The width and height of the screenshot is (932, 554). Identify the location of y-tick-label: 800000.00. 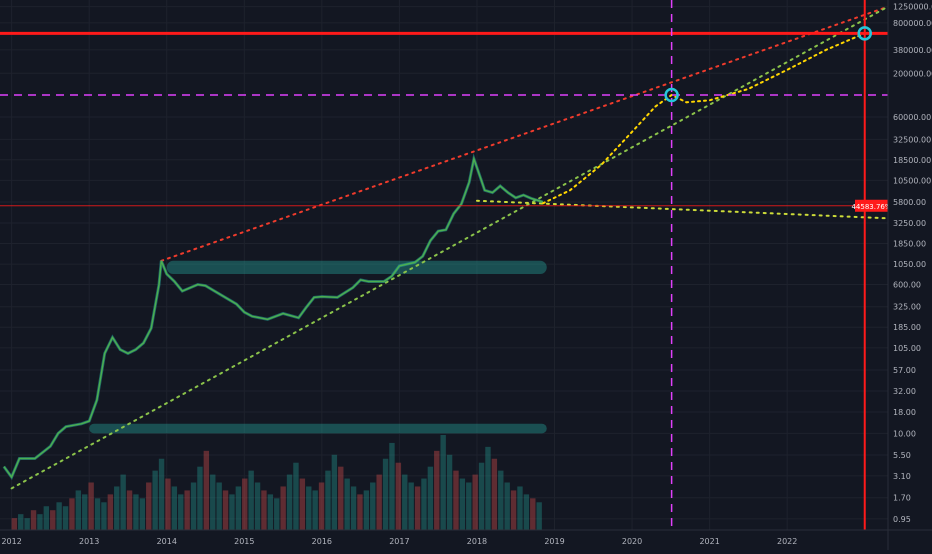
(912, 23).